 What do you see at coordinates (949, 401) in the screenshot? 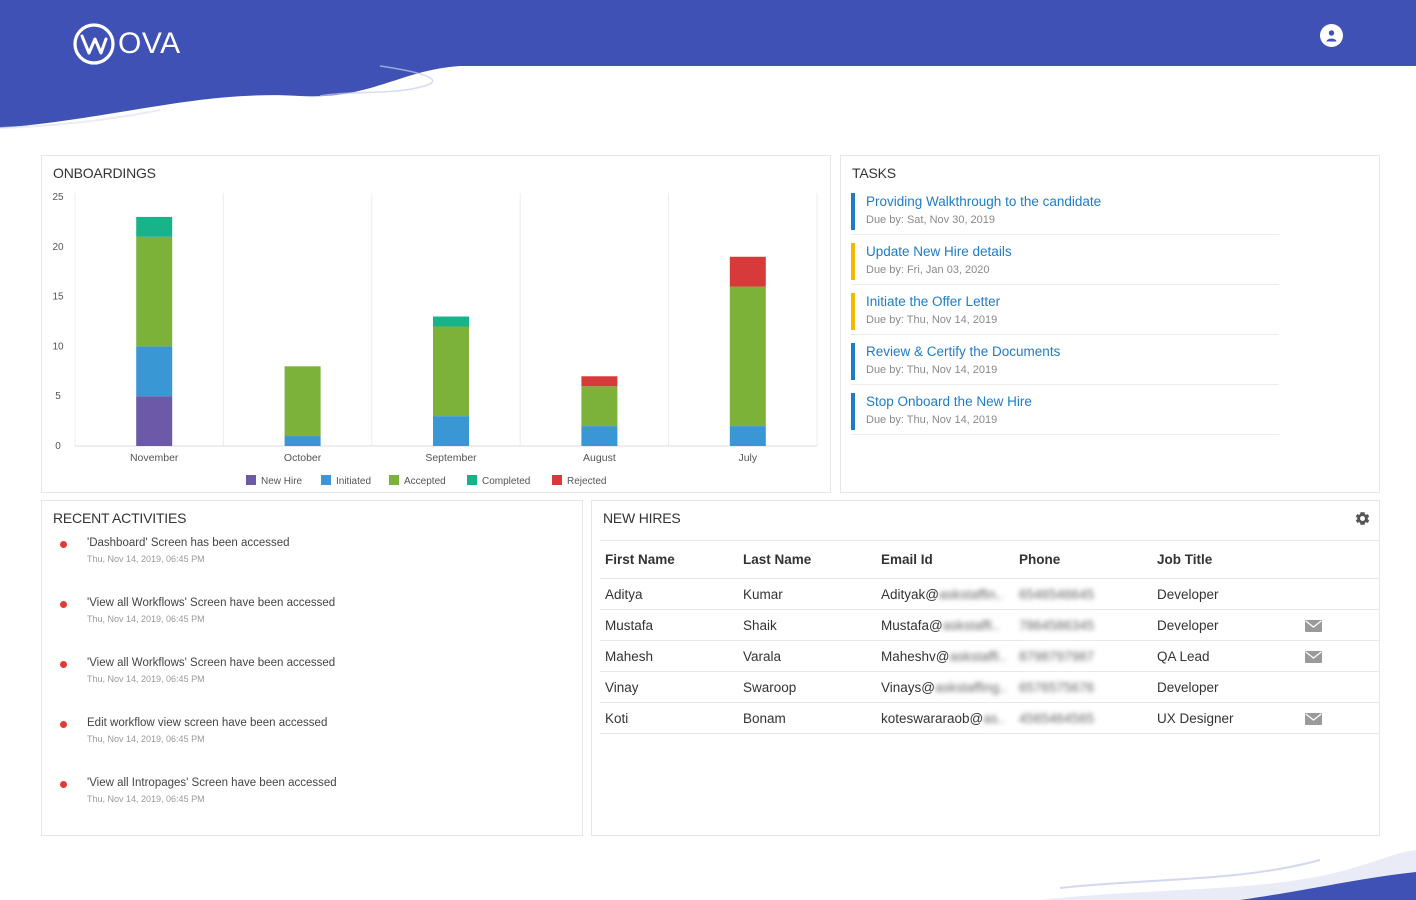
I see `task-title-link: Stop Onboard the New Hire` at bounding box center [949, 401].